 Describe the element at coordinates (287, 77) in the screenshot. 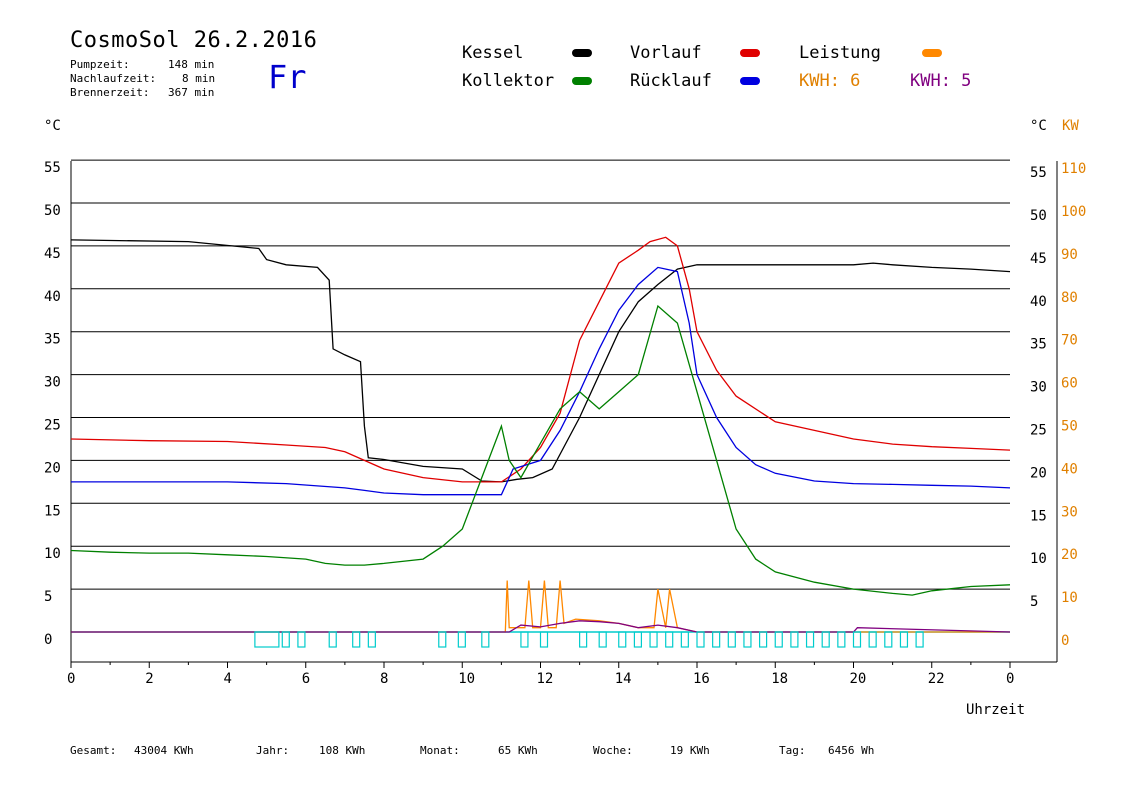

I see `weekday-label: Fr` at that location.